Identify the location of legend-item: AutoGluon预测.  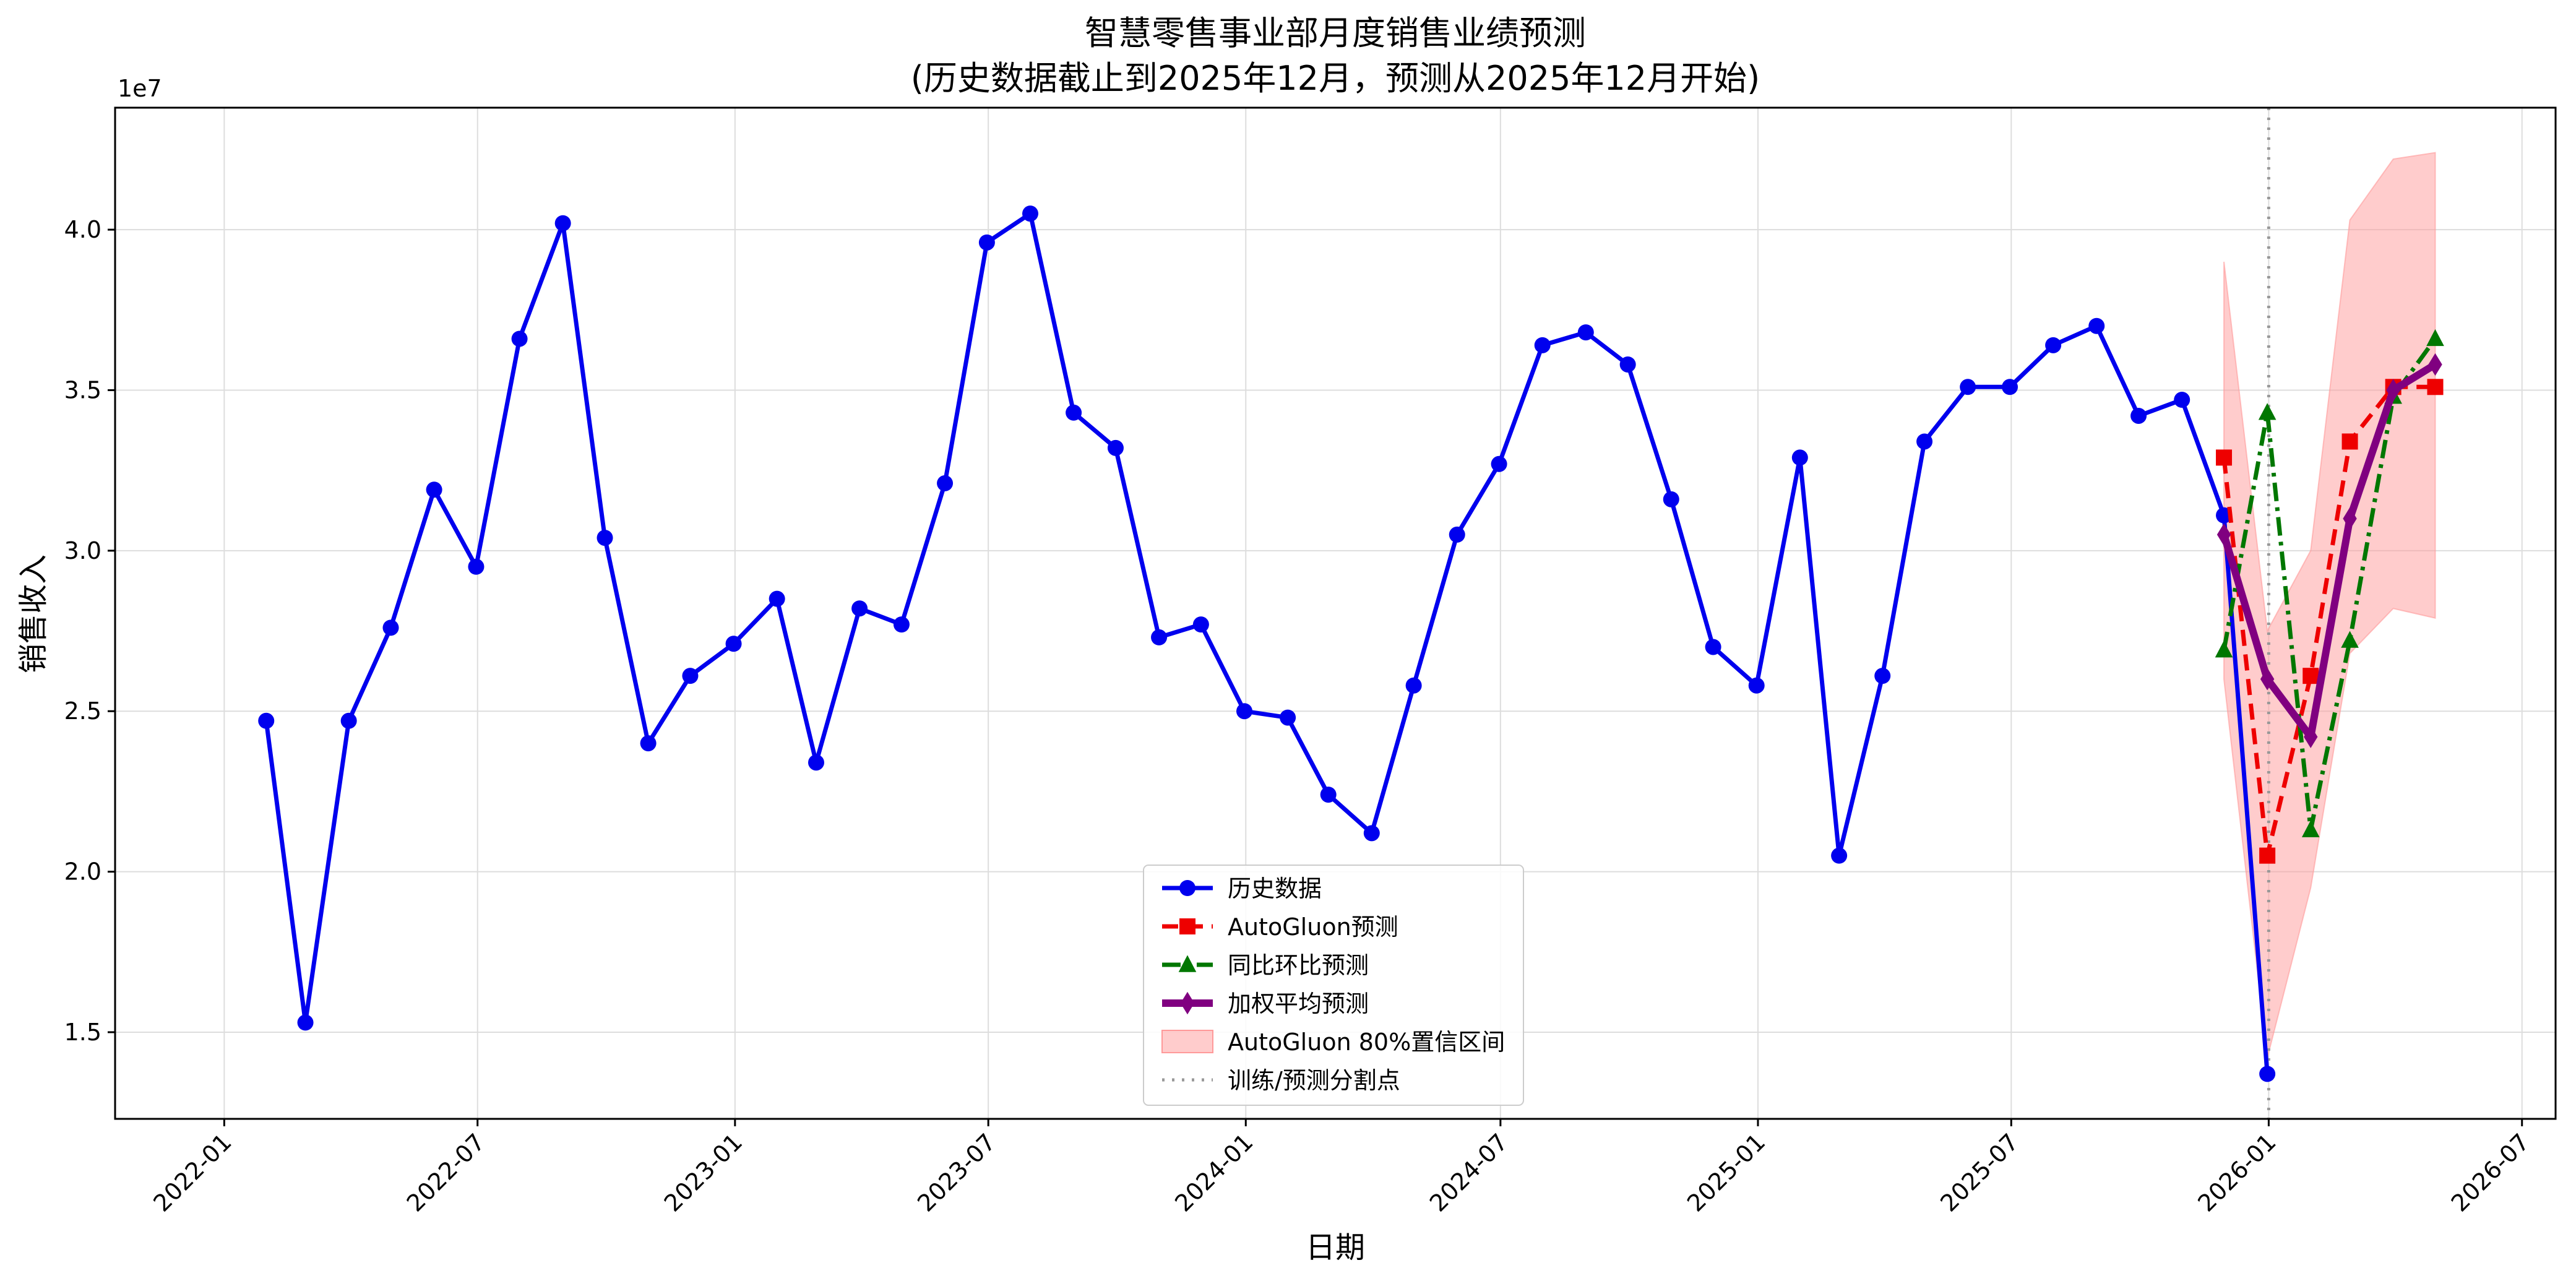
(1280, 927).